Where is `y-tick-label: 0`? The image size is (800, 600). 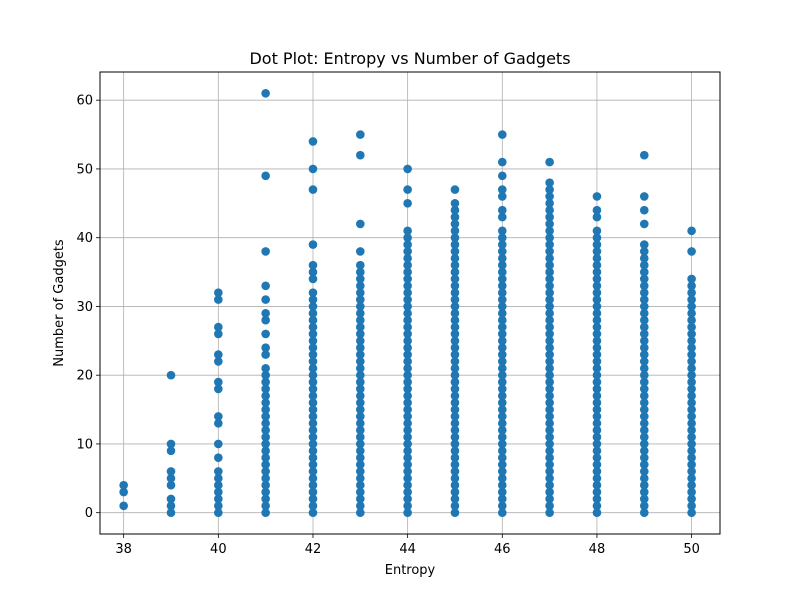 y-tick-label: 0 is located at coordinates (89, 513).